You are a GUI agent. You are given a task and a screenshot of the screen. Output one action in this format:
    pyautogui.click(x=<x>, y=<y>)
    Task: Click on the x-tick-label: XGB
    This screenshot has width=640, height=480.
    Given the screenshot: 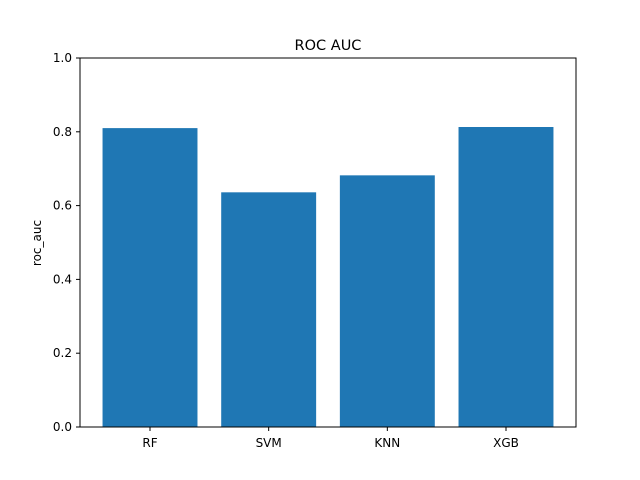 What is the action you would take?
    pyautogui.click(x=506, y=443)
    